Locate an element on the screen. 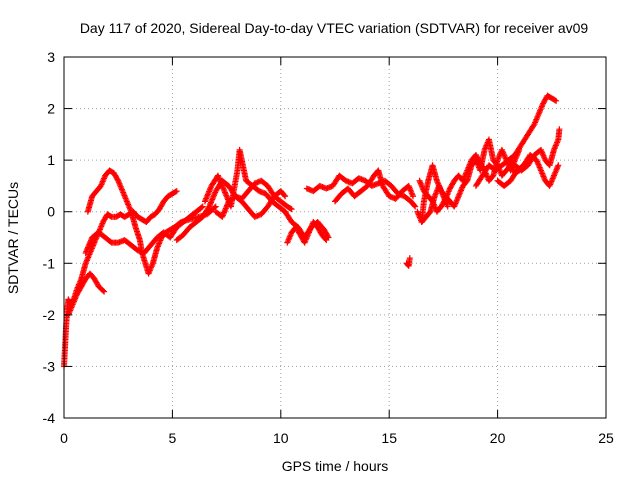  x-tick-label: 0 is located at coordinates (64, 438).